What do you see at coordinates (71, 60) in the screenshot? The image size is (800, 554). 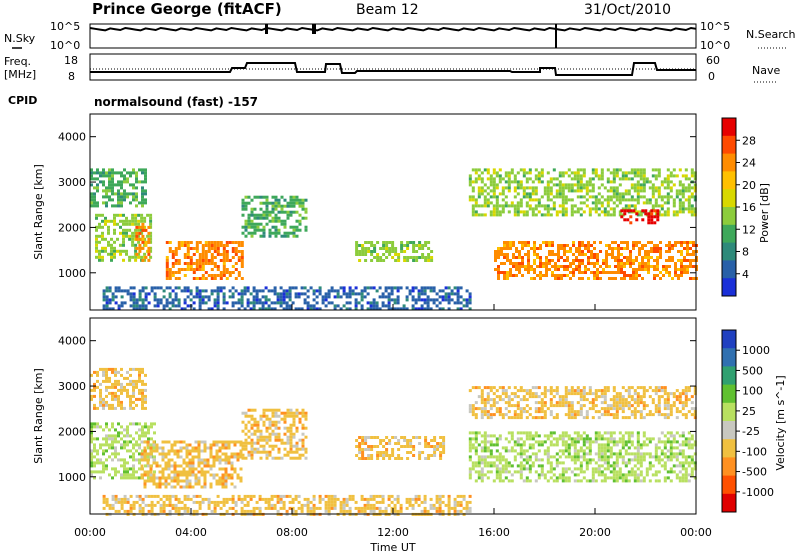 I see `freq-tick-top: 18` at bounding box center [71, 60].